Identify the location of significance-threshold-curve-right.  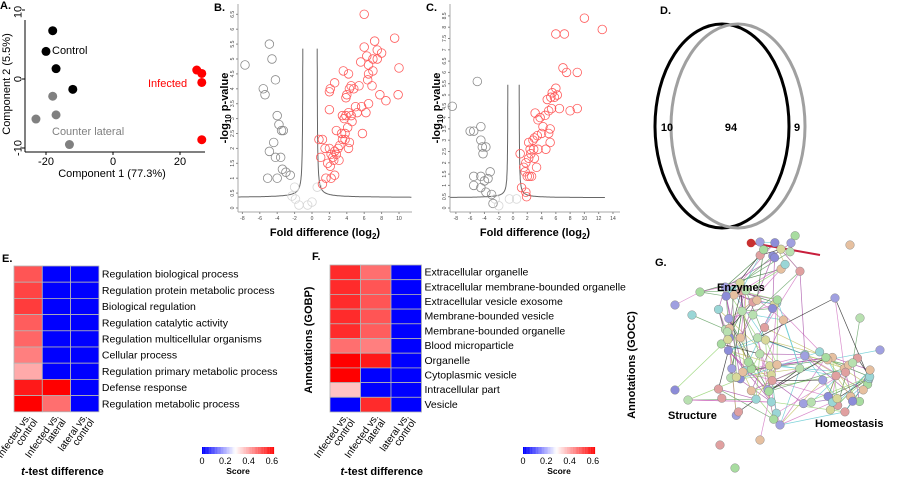
(561, 141).